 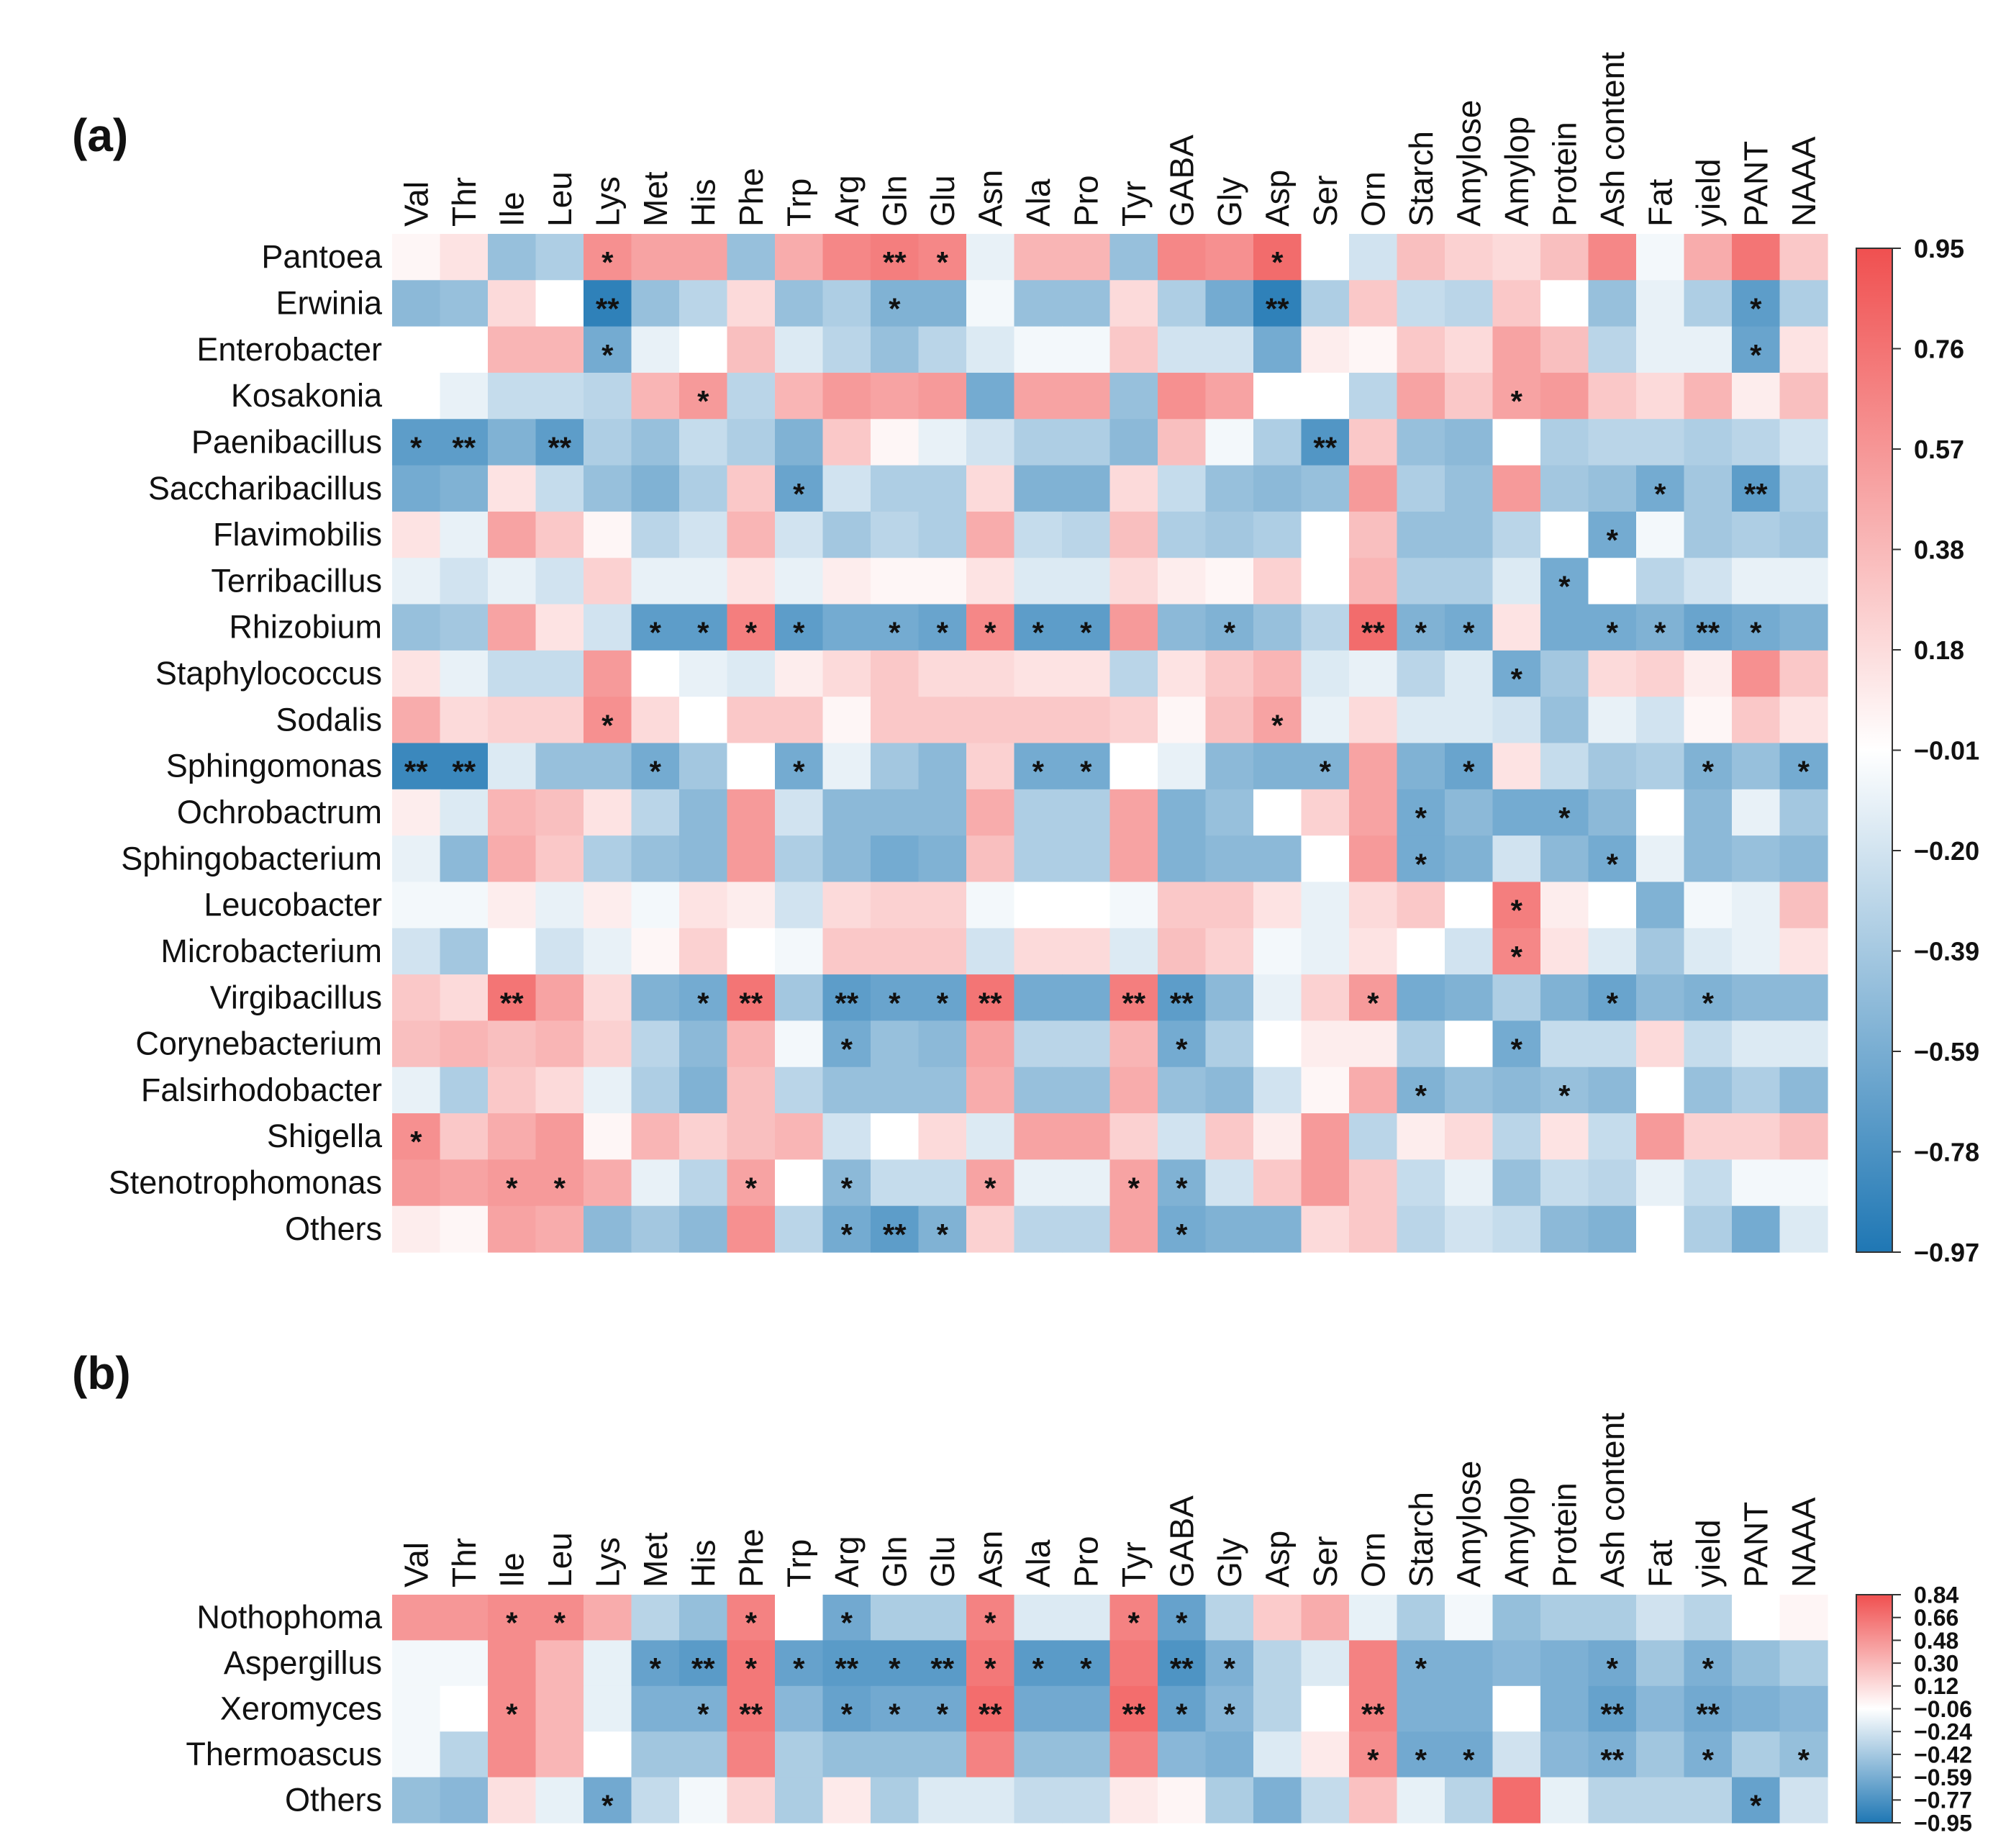 What do you see at coordinates (1564, 818) in the screenshot?
I see `a-sig-12-24: *` at bounding box center [1564, 818].